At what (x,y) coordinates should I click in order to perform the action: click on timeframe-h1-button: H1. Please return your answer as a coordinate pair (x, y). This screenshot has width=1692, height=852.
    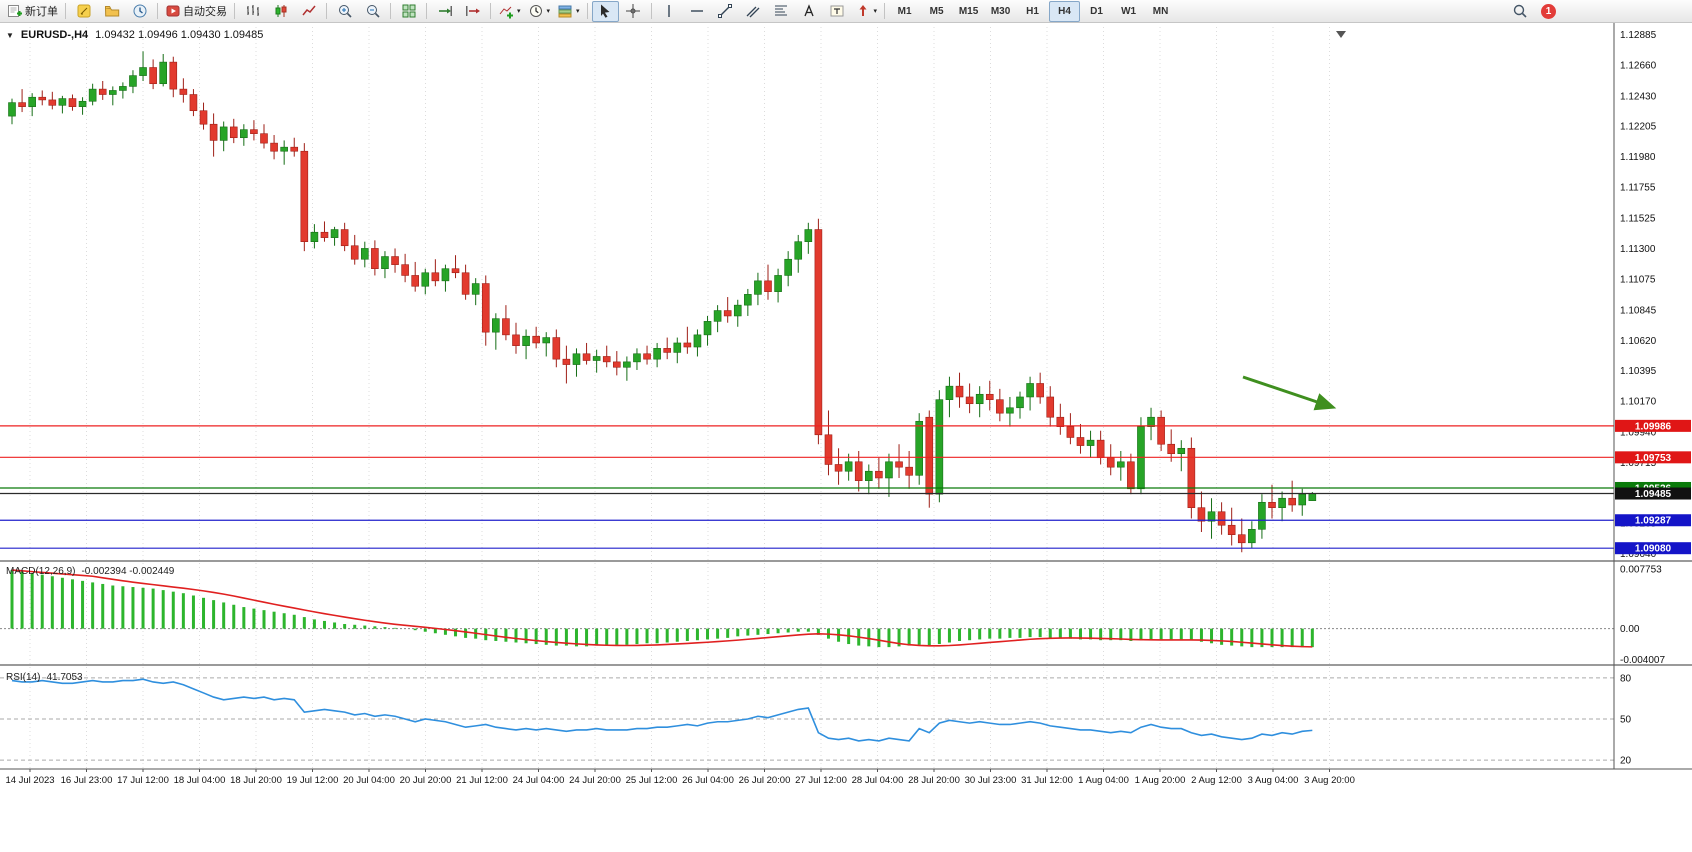
    Looking at the image, I should click on (1032, 11).